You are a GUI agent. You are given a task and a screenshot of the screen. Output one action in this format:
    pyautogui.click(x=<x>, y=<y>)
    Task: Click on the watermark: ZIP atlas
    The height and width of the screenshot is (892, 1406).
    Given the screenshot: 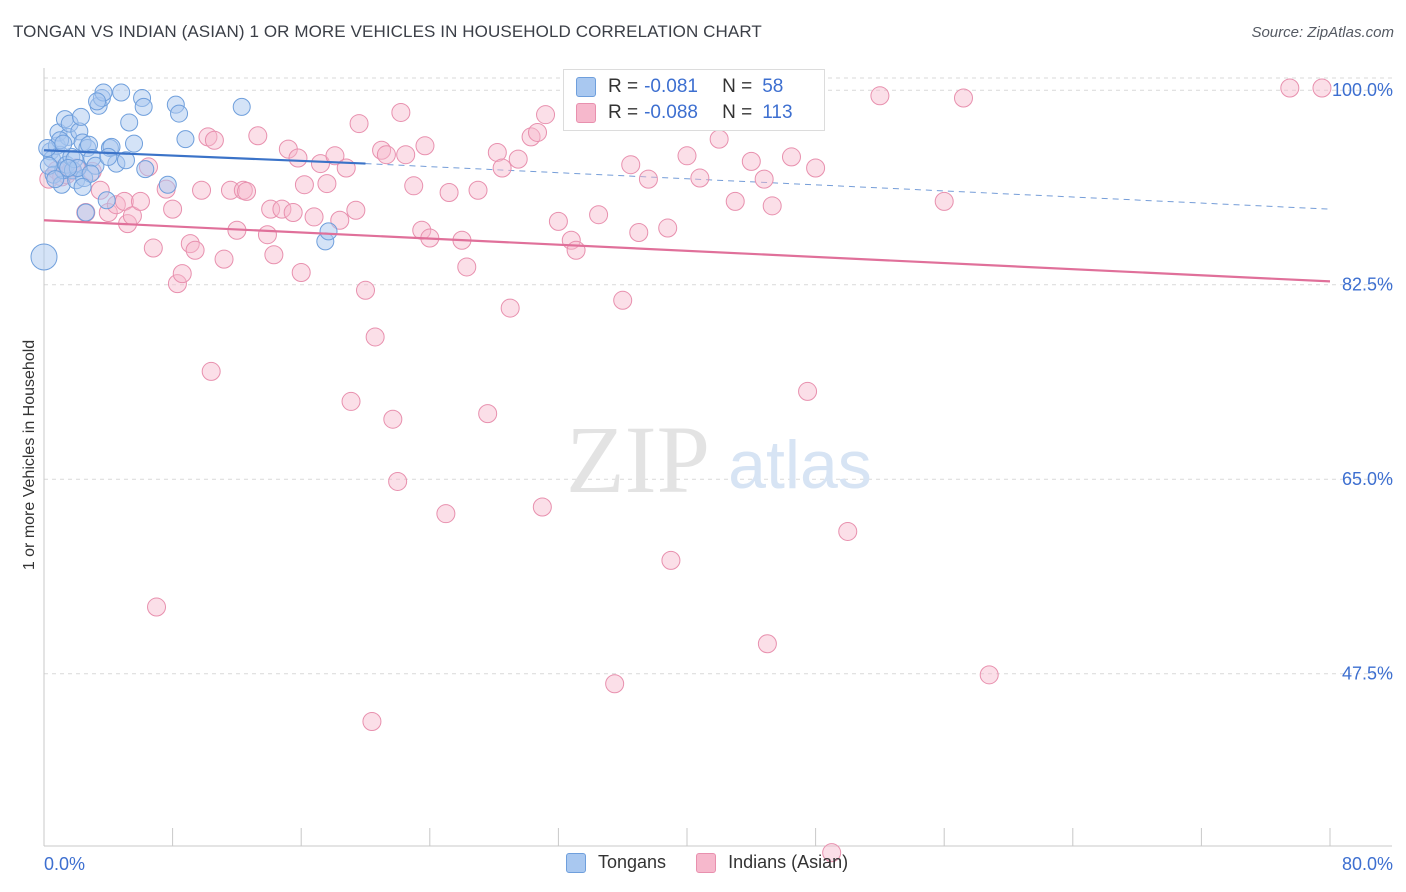 What is the action you would take?
    pyautogui.click(x=719, y=459)
    